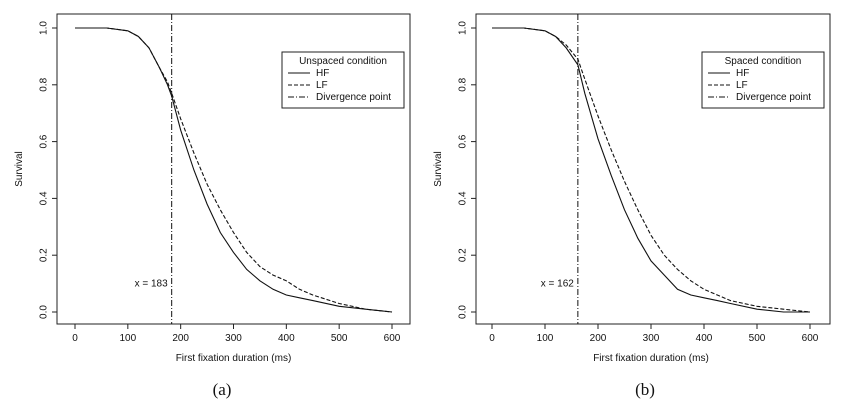 This screenshot has width=851, height=410. Describe the element at coordinates (763, 61) in the screenshot. I see `legend-title: Spaced condition` at that location.